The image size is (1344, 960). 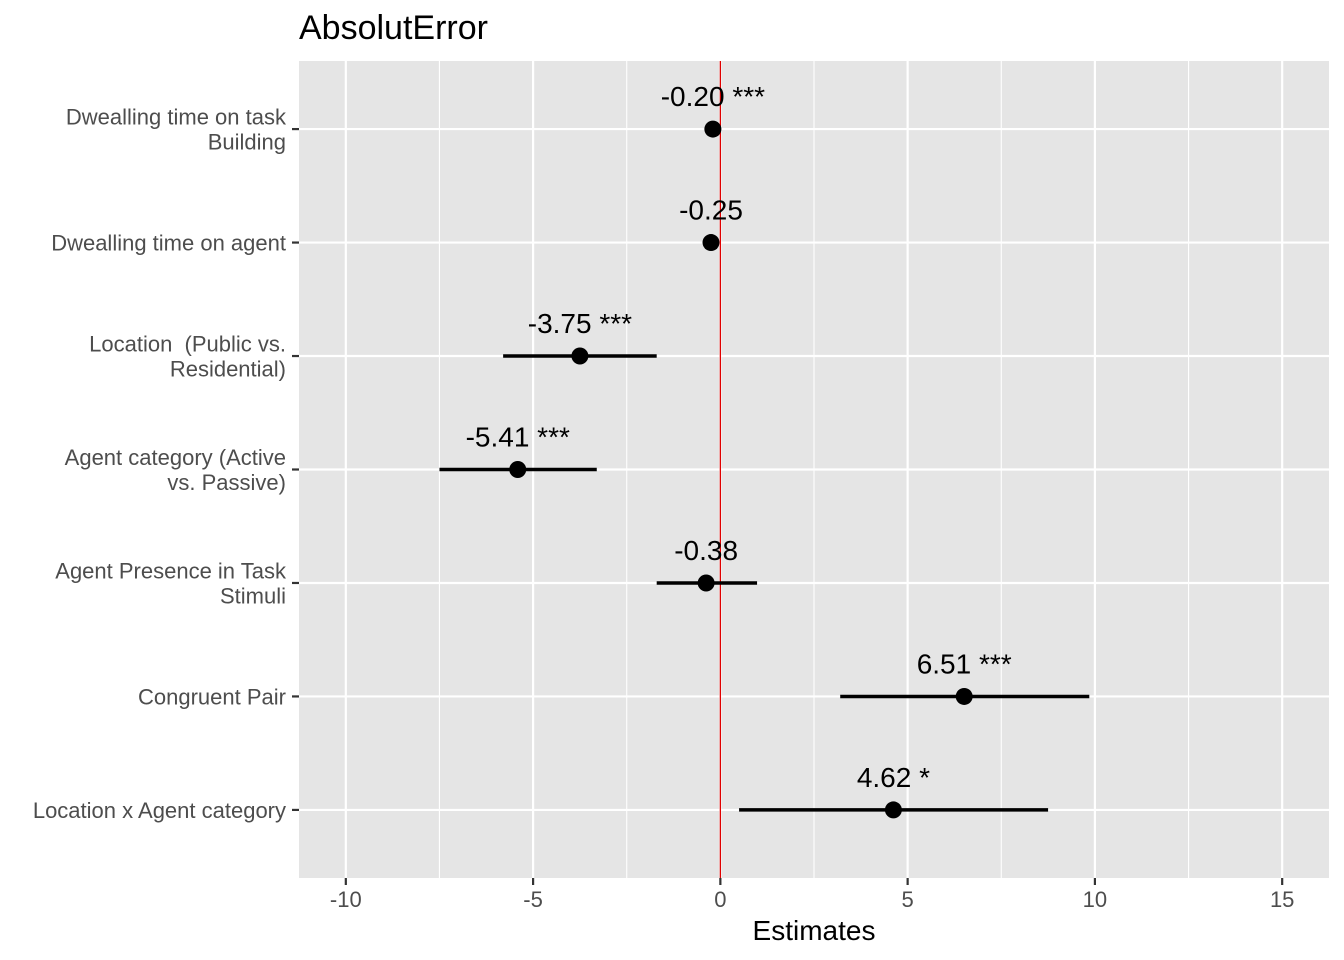 I want to click on y-axis-label: Congruent Pair, so click(x=212, y=696).